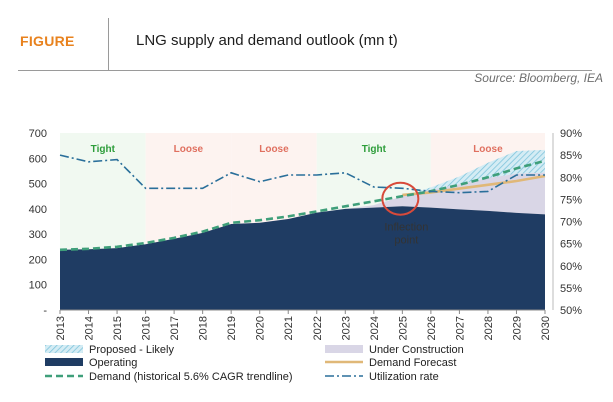 This screenshot has height=402, width=613. Describe the element at coordinates (489, 328) in the screenshot. I see `x-tick-label: 2028` at that location.